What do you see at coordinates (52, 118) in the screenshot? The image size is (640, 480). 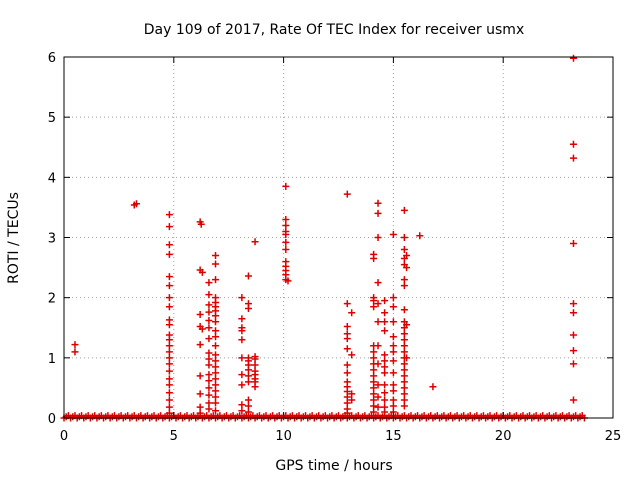 I see `y-tick-label: 5` at bounding box center [52, 118].